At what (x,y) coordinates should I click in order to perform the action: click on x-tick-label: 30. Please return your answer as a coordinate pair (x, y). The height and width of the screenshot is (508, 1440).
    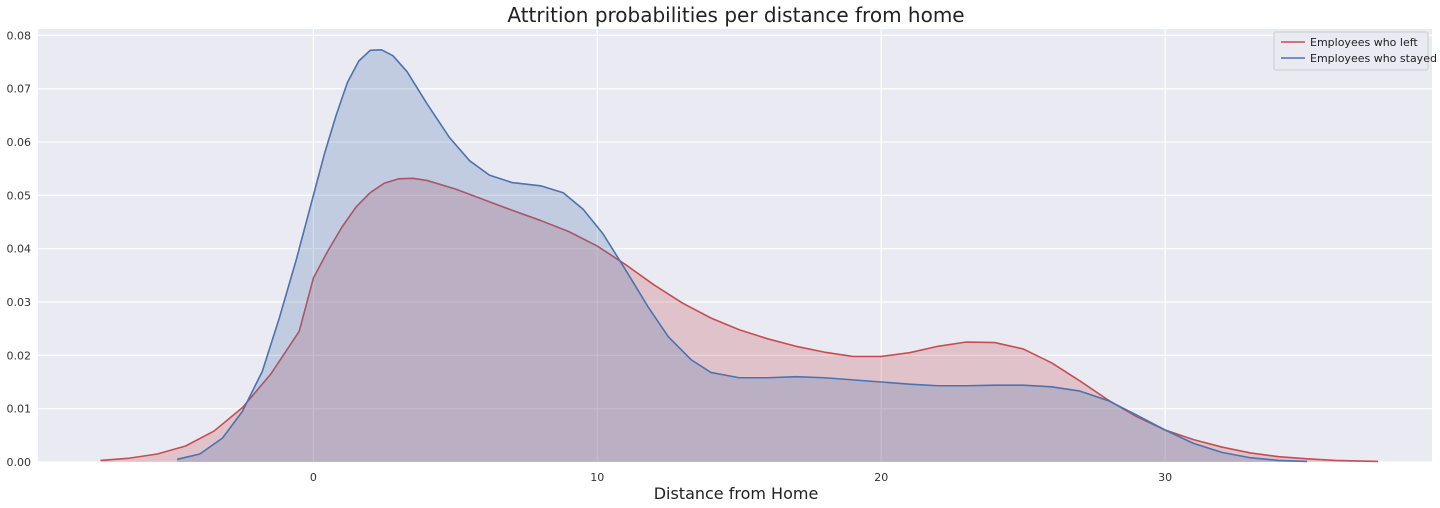
    Looking at the image, I should click on (1165, 477).